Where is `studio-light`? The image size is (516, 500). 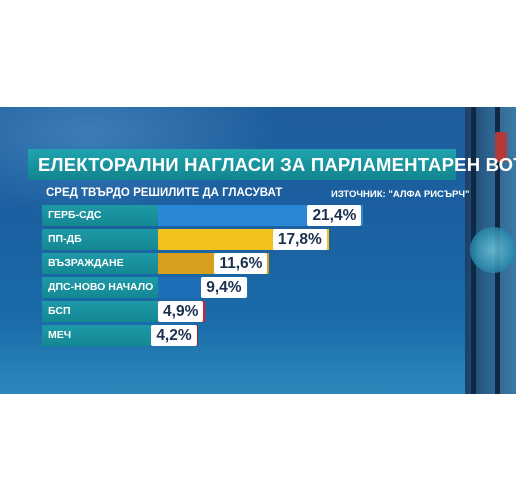 studio-light is located at coordinates (501, 147).